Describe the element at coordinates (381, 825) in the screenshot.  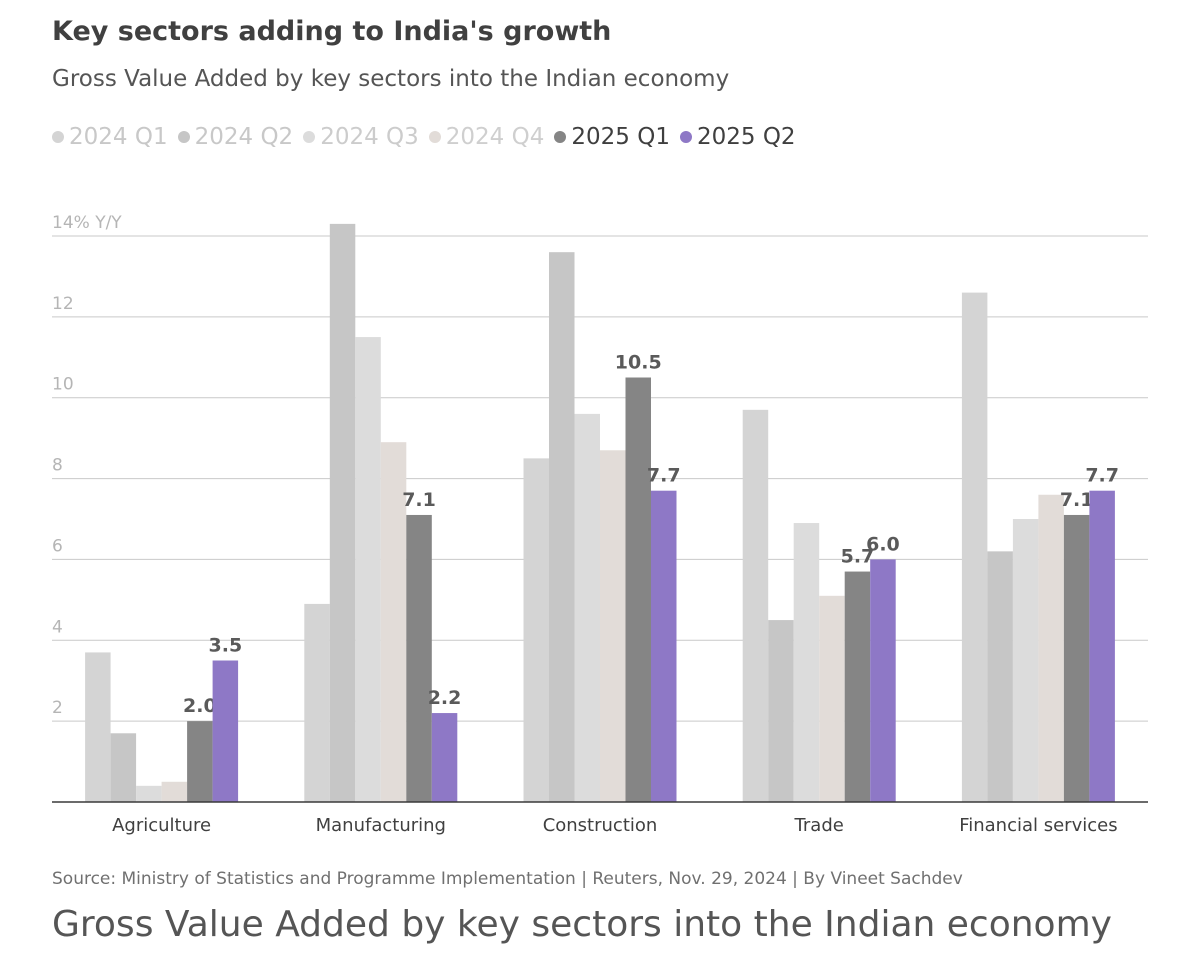
I see `x-tick-label: Manufacturing` at that location.